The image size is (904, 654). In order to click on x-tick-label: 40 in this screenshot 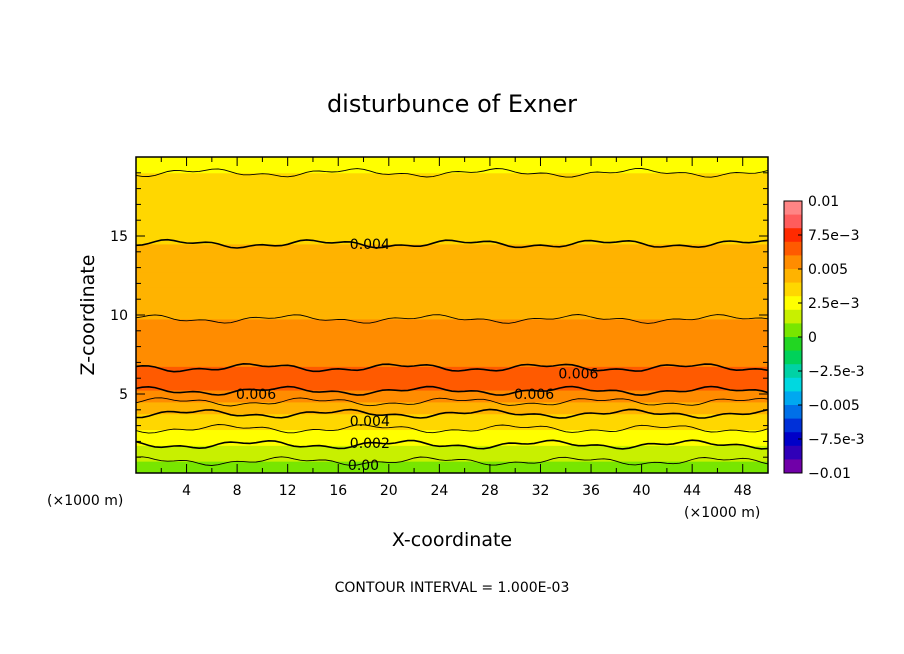, I will do `click(642, 491)`.